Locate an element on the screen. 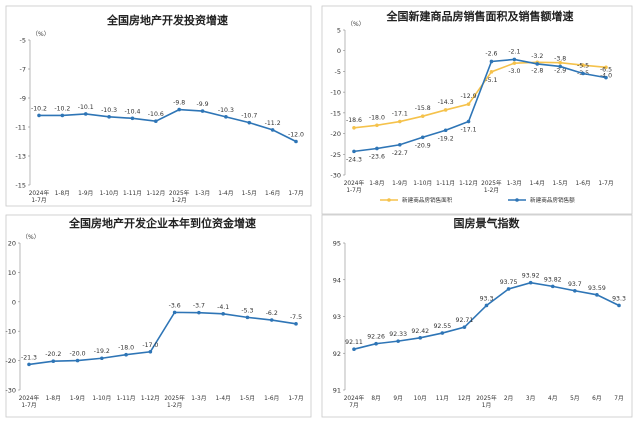  x-tick-label: 12月 is located at coordinates (464, 398).